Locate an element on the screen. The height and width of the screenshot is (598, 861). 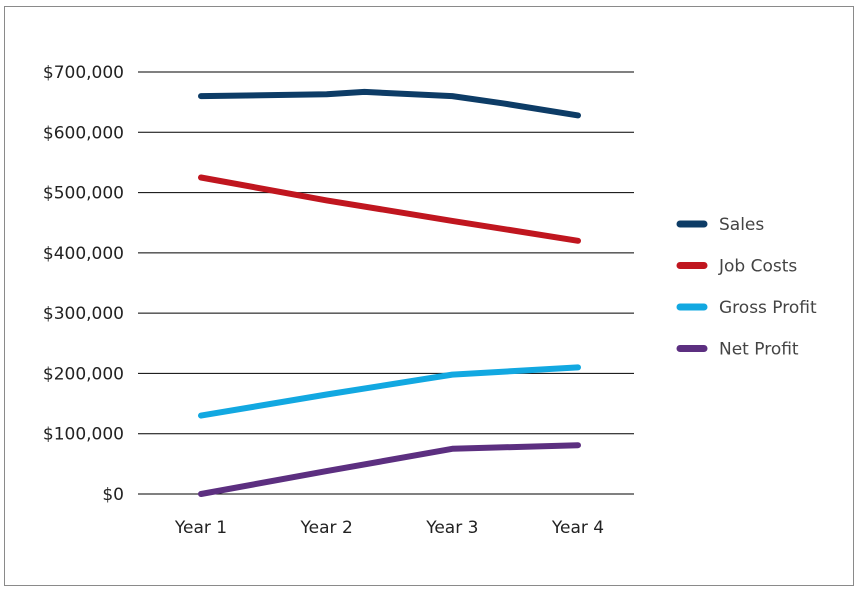
y-tick-label: $400,000 is located at coordinates (83, 254).